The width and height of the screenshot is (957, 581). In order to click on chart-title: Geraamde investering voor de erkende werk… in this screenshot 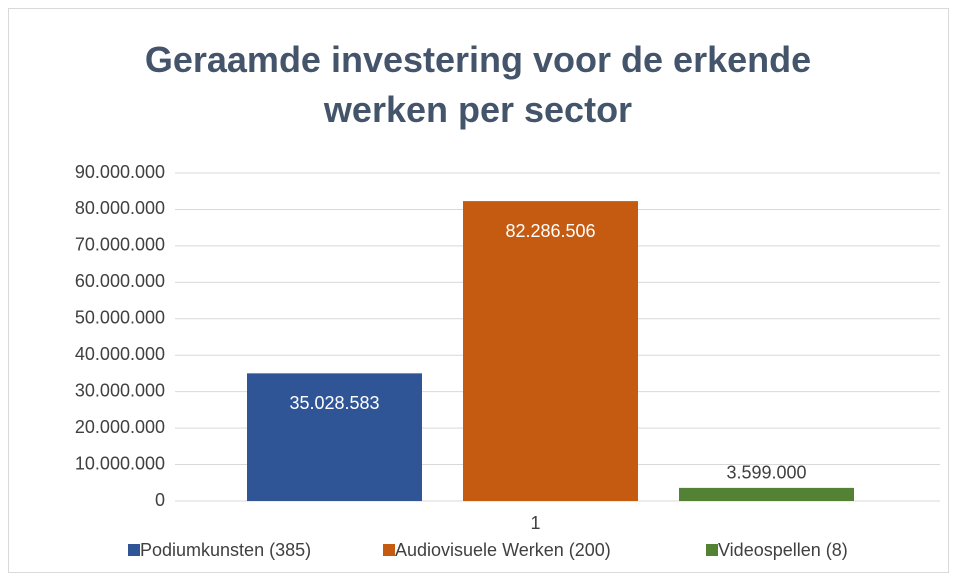, I will do `click(478, 84)`.